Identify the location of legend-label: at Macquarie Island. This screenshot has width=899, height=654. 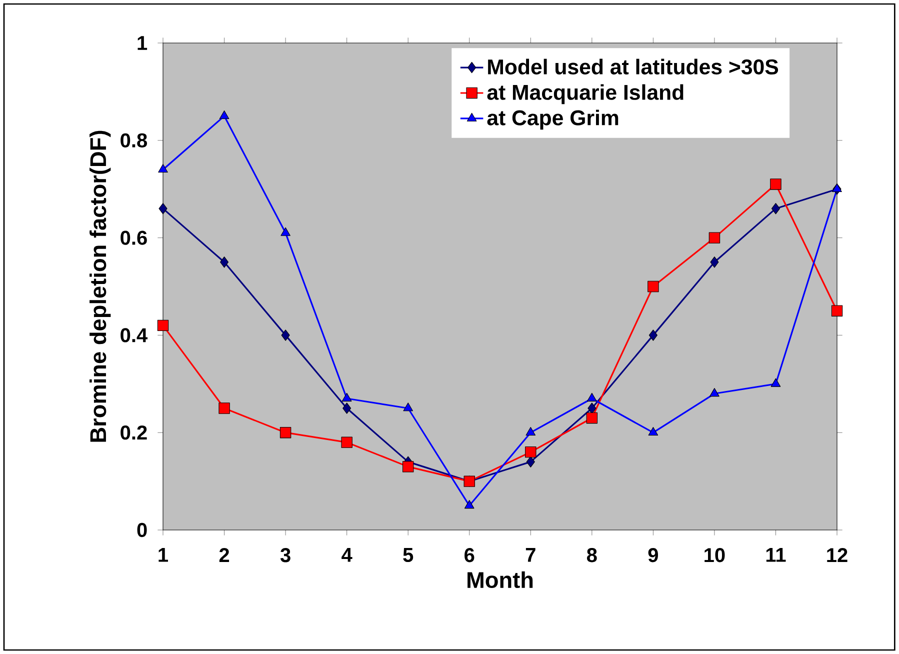
(585, 94).